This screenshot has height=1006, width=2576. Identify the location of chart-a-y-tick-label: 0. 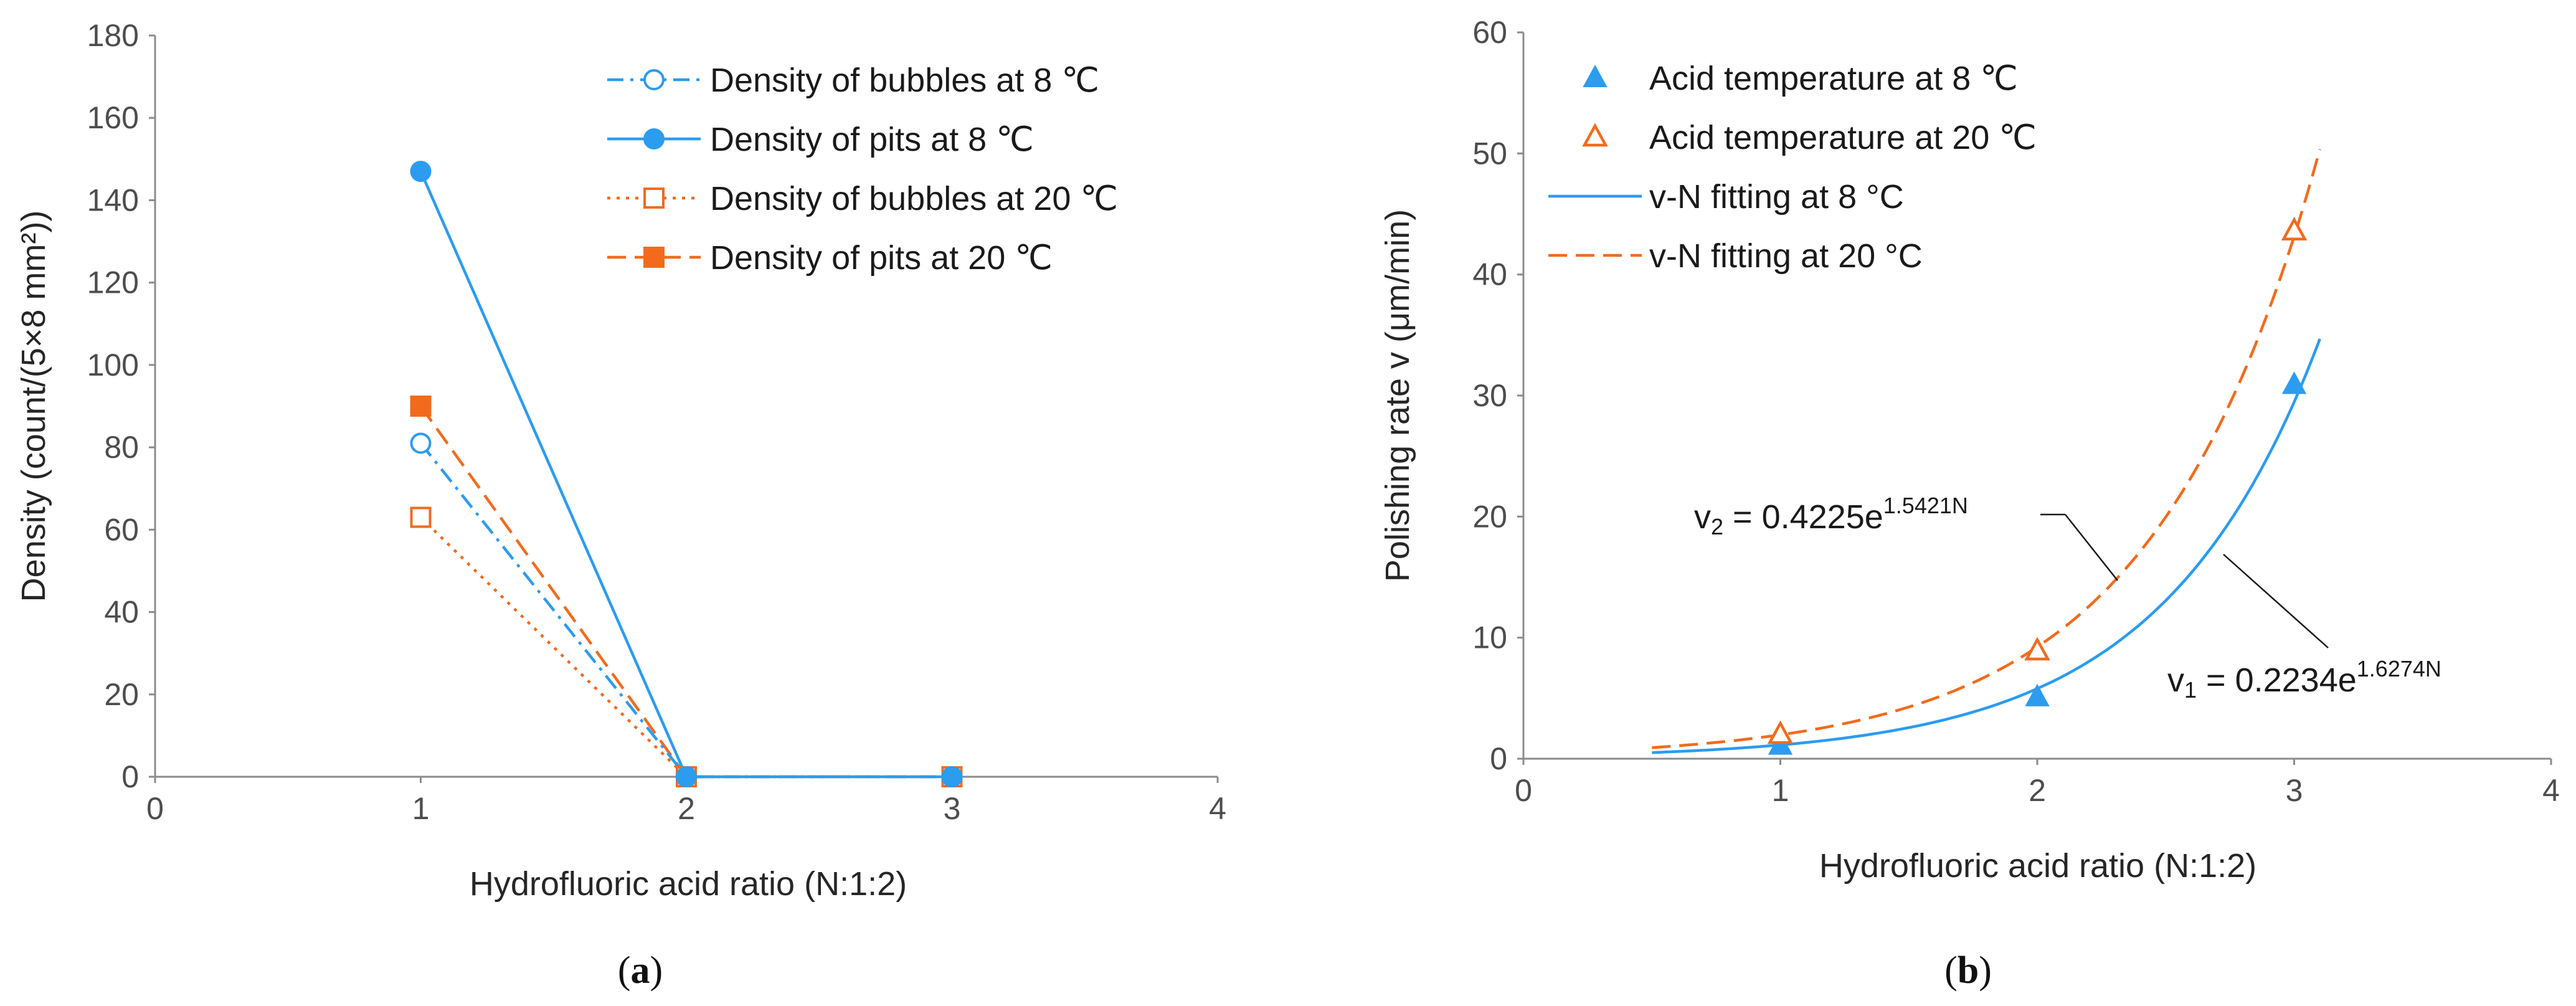
(130, 777).